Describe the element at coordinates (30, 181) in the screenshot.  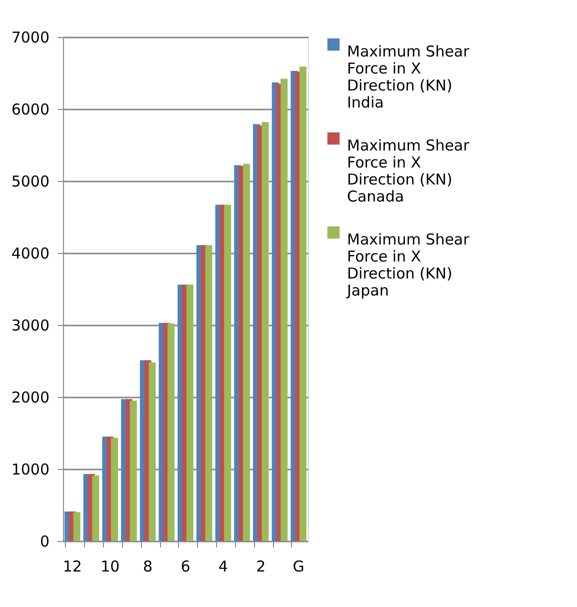
I see `y-tick-label: 5000` at that location.